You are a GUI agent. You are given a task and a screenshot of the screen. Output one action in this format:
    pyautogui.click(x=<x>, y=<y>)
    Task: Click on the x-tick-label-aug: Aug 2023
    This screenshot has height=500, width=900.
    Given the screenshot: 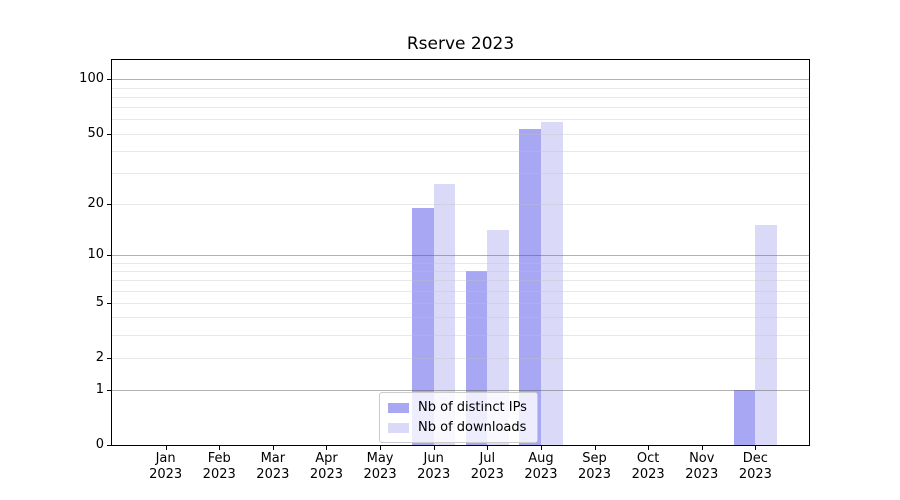 What is the action you would take?
    pyautogui.click(x=541, y=467)
    